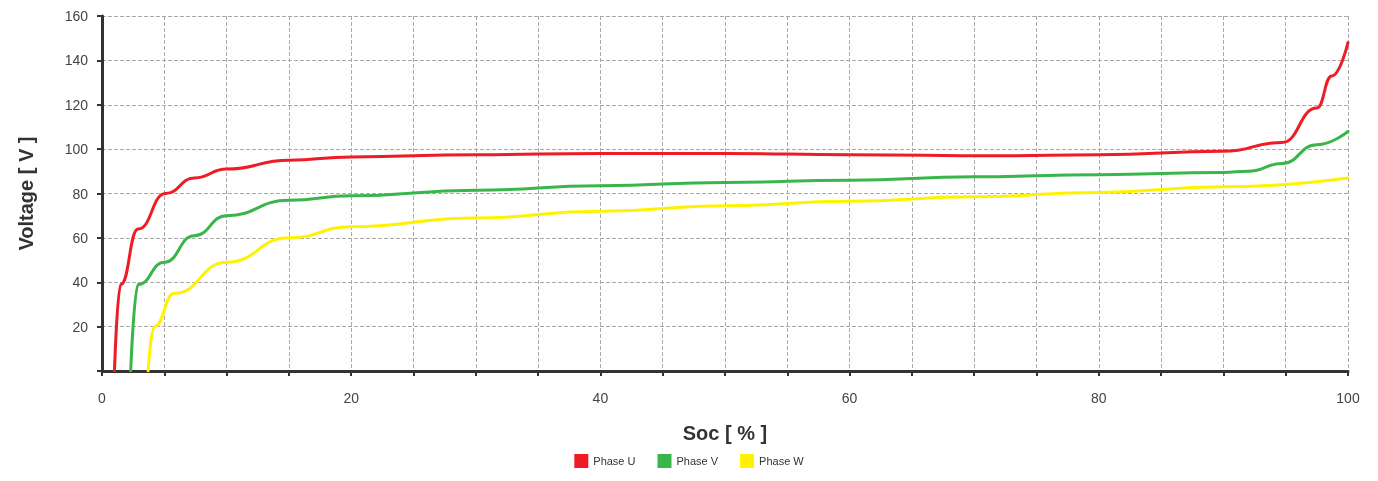  Describe the element at coordinates (76, 16) in the screenshot. I see `y-tick-label: 160` at that location.